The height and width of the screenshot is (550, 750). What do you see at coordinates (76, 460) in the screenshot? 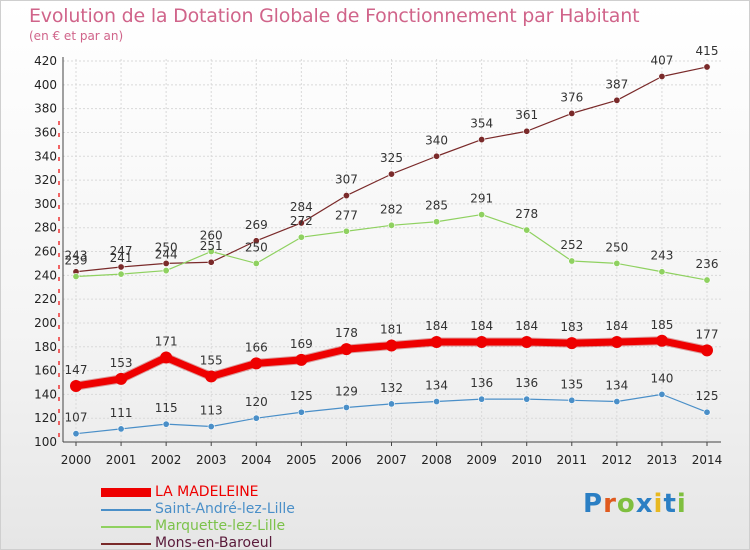
I see `x-tick-label: 2000` at bounding box center [76, 460].